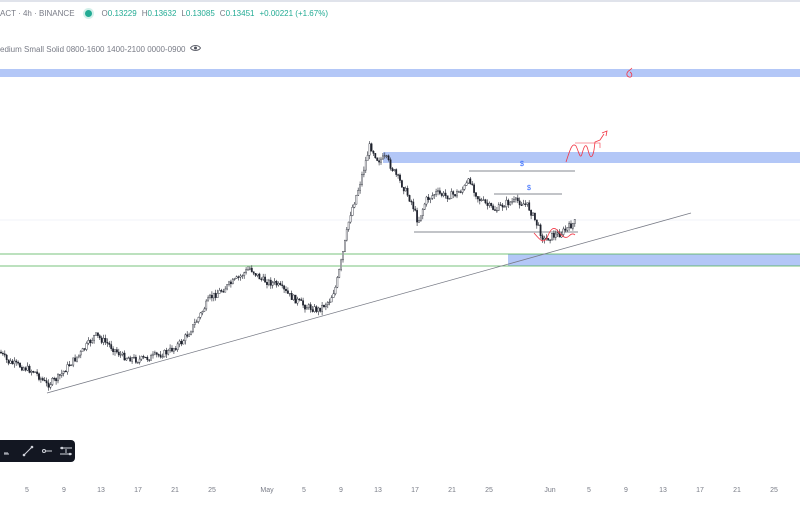 This screenshot has height=505, width=800. I want to click on projection-drawing, so click(585, 148).